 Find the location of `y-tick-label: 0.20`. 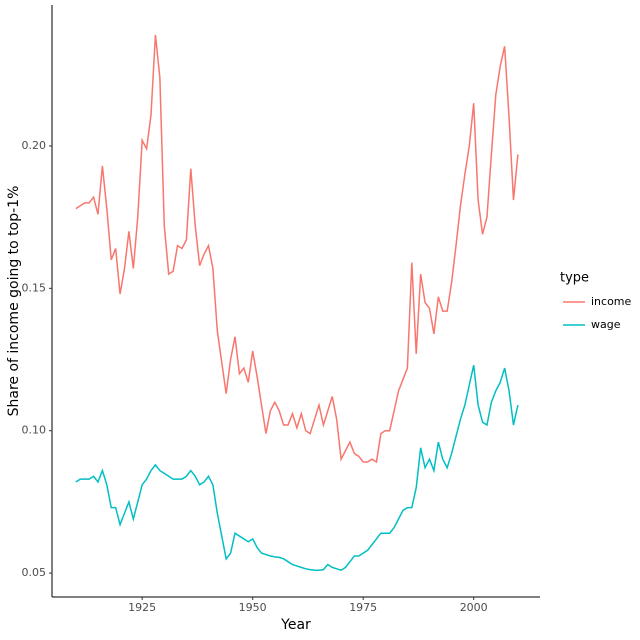

y-tick-label: 0.20 is located at coordinates (34, 145).